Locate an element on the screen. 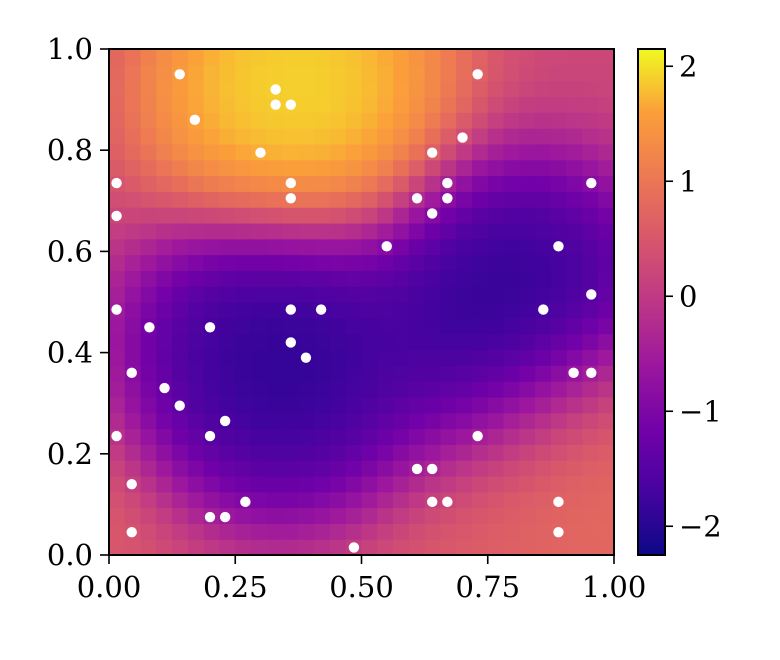  x-tick-label: 0.25 is located at coordinates (235, 587).